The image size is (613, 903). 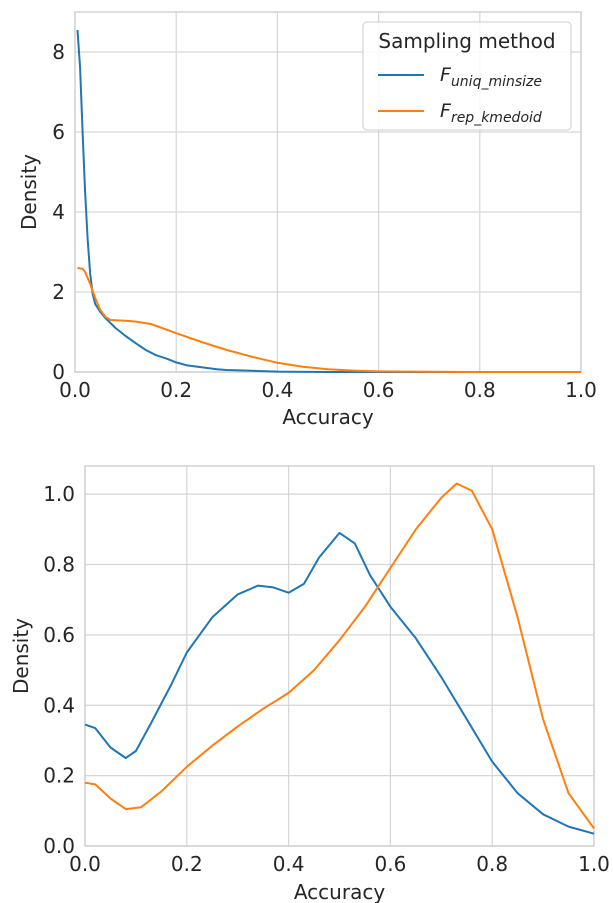 I want to click on legend: Sampling method Funiq_minsize Frep_kmedoid, so click(x=467, y=76).